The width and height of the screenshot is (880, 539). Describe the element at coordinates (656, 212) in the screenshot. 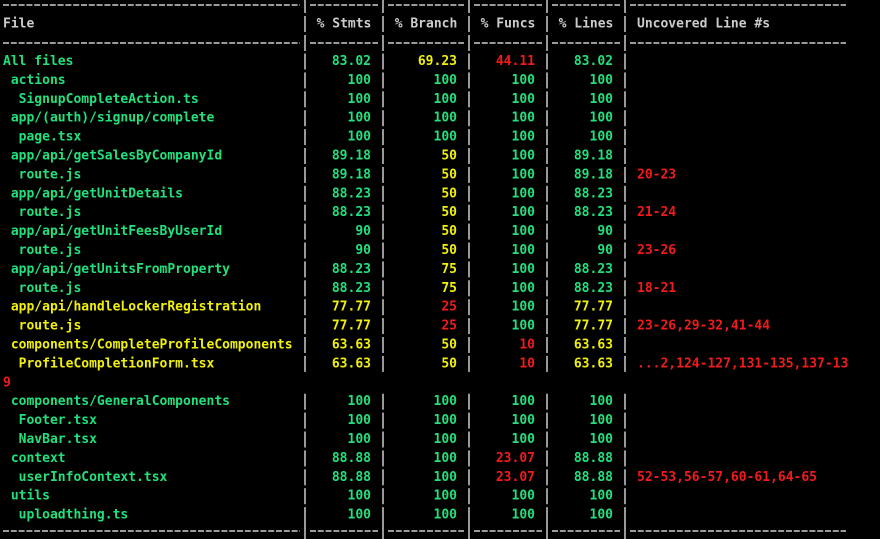

I see `uncovered-cell: 21-24` at that location.